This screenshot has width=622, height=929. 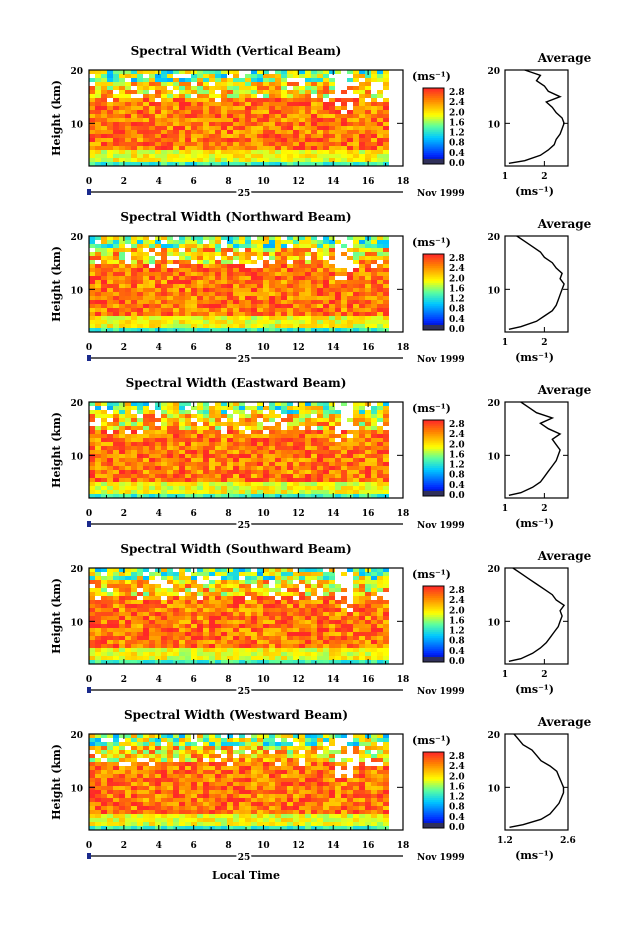 What do you see at coordinates (457, 259) in the screenshot?
I see `colorbar-tick-label: 2.8` at bounding box center [457, 259].